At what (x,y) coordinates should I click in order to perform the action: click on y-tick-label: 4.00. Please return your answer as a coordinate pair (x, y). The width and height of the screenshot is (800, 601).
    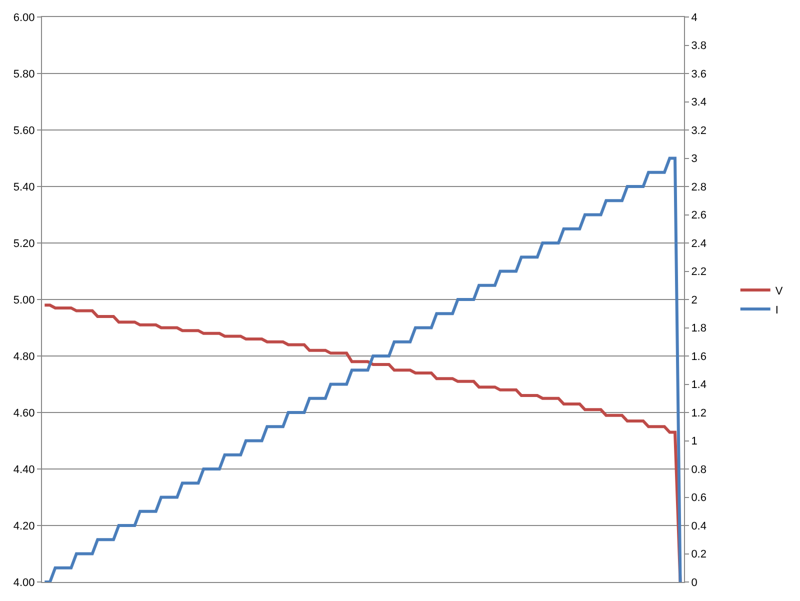
    Looking at the image, I should click on (24, 582).